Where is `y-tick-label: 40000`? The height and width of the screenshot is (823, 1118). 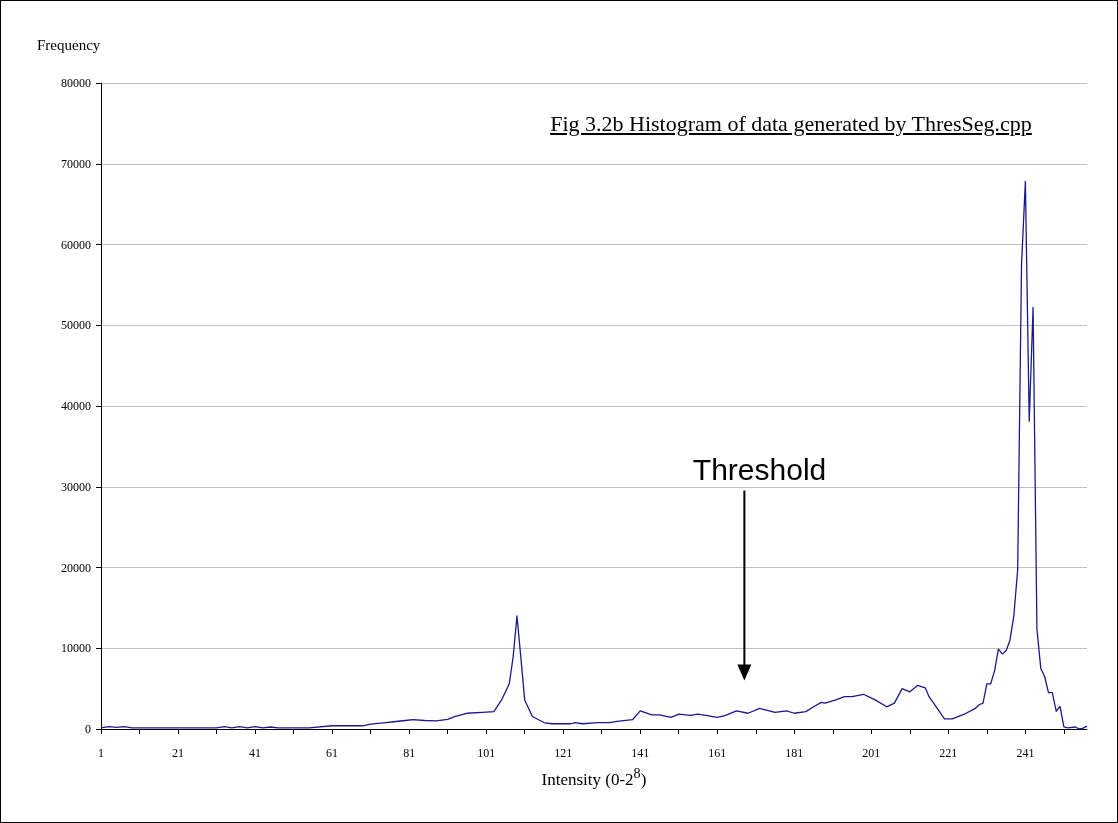
y-tick-label: 40000 is located at coordinates (76, 406).